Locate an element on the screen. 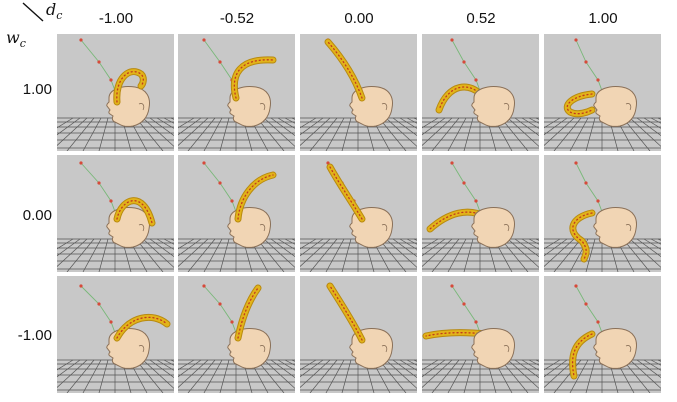  row-axis-symbol: wc is located at coordinates (16, 39).